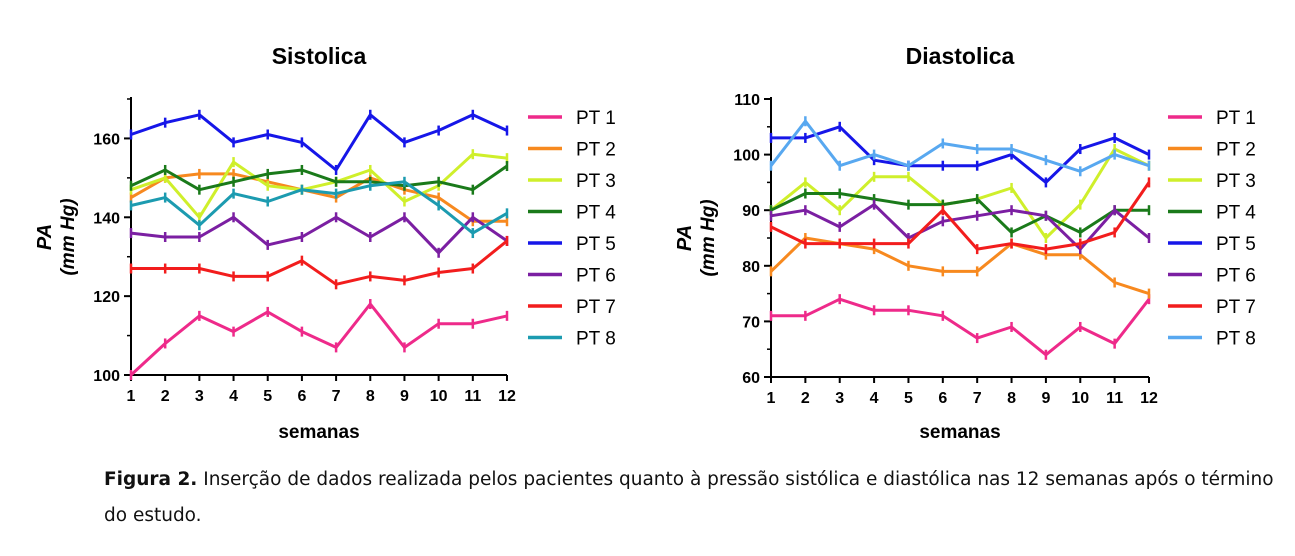  What do you see at coordinates (747, 100) in the screenshot?
I see `y-tick-label: 110` at bounding box center [747, 100].